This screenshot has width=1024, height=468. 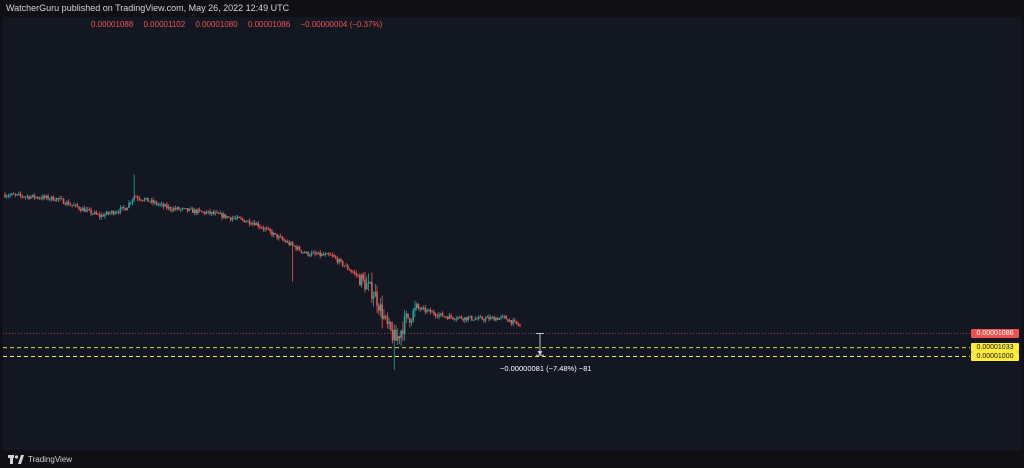 What do you see at coordinates (540, 344) in the screenshot?
I see `price-range-measure` at bounding box center [540, 344].